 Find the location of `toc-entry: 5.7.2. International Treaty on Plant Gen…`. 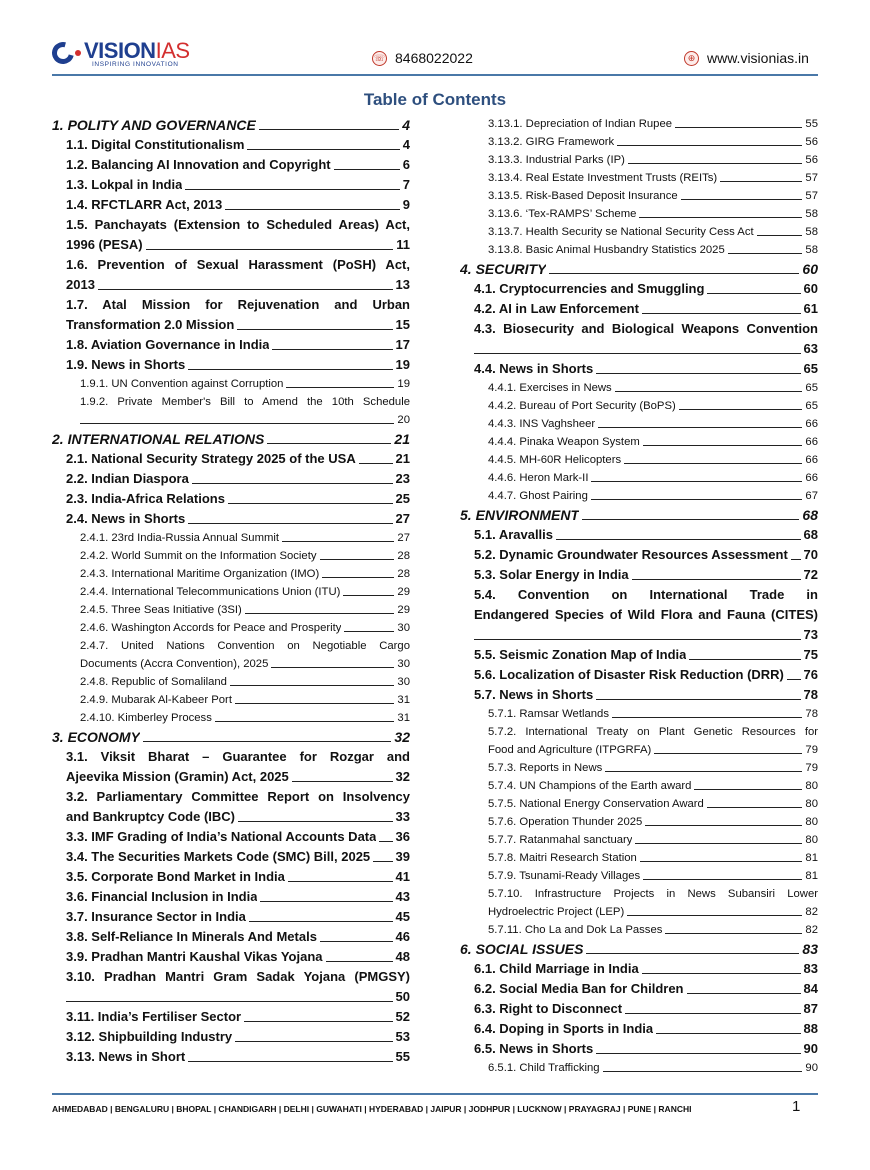

toc-entry: 5.7.2. International Treaty on Plant Gen… is located at coordinates (639, 741).